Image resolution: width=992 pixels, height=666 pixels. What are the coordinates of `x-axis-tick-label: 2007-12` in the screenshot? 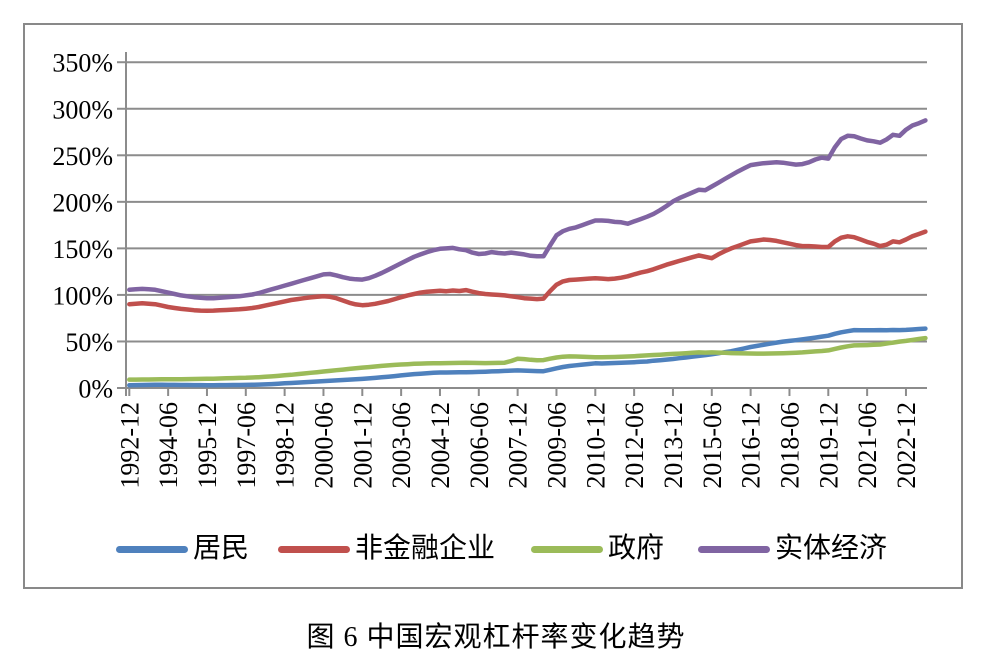 It's located at (518, 445).